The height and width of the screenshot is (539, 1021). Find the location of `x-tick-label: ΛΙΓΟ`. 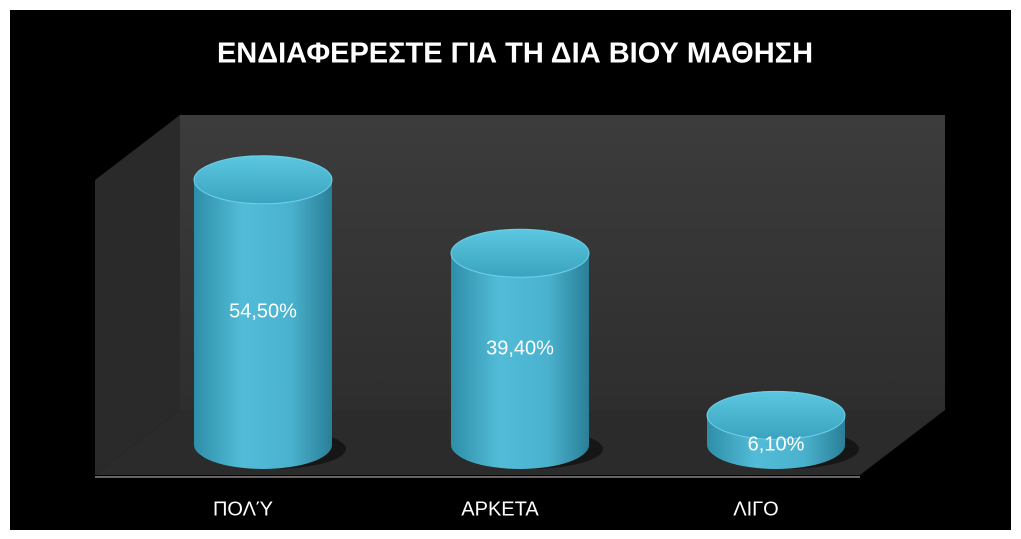

x-tick-label: ΛΙΓΟ is located at coordinates (756, 509).